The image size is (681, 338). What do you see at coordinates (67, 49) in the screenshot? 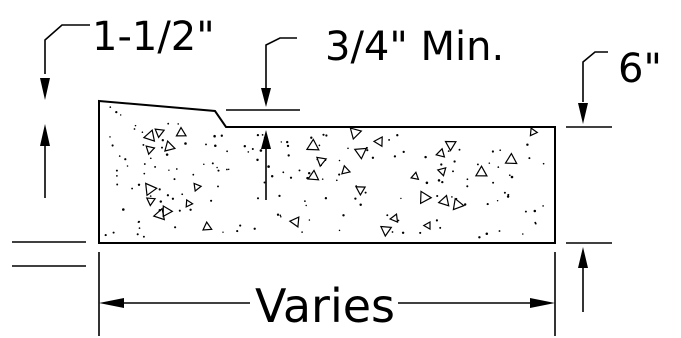
I see `edge-leader` at bounding box center [67, 49].